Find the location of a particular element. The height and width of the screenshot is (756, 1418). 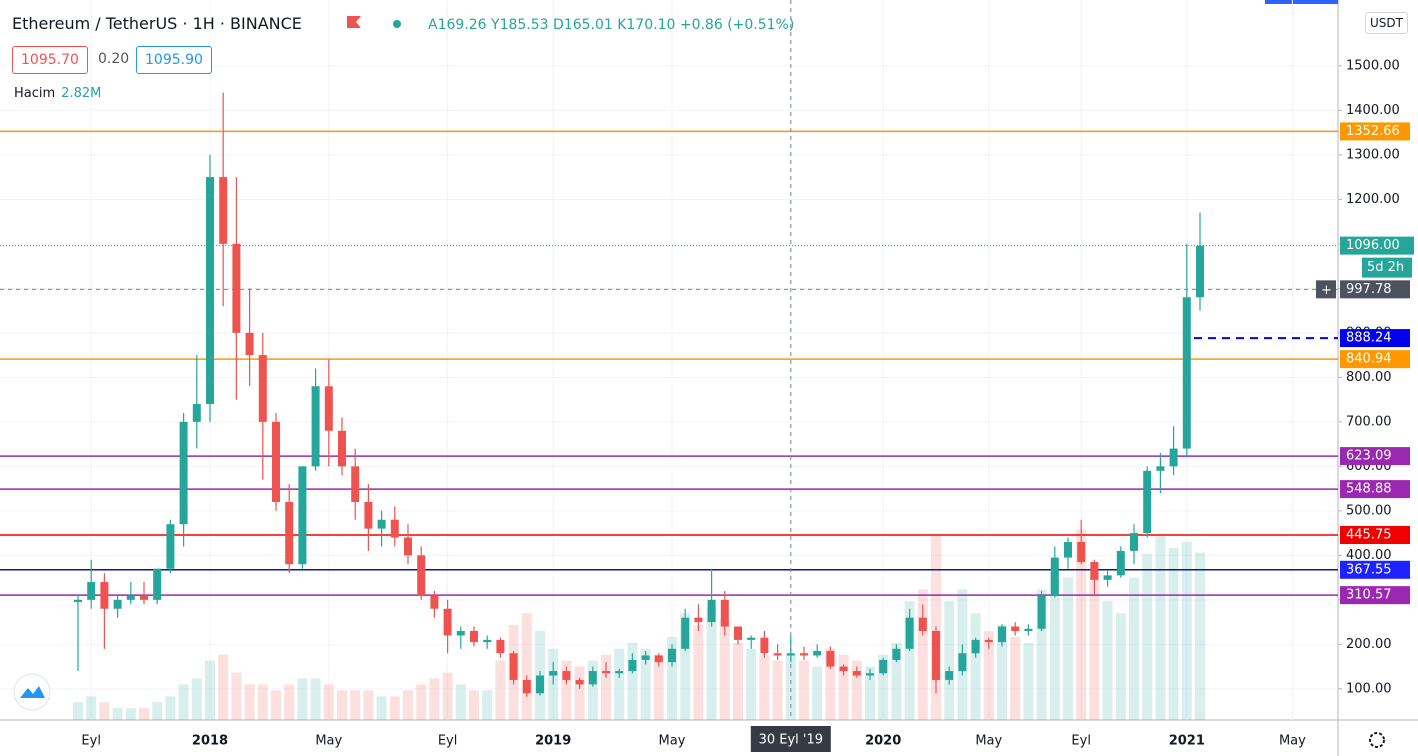

y-tick-label: 1500.00 is located at coordinates (1373, 65).